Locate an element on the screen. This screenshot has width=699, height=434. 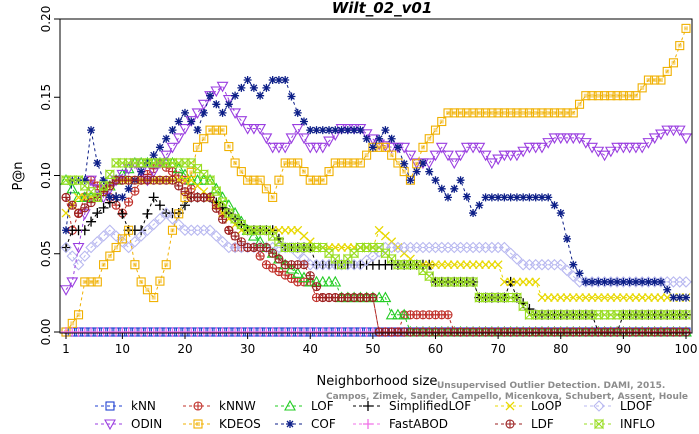
y-tick-label: 0.20 is located at coordinates (46, 19).